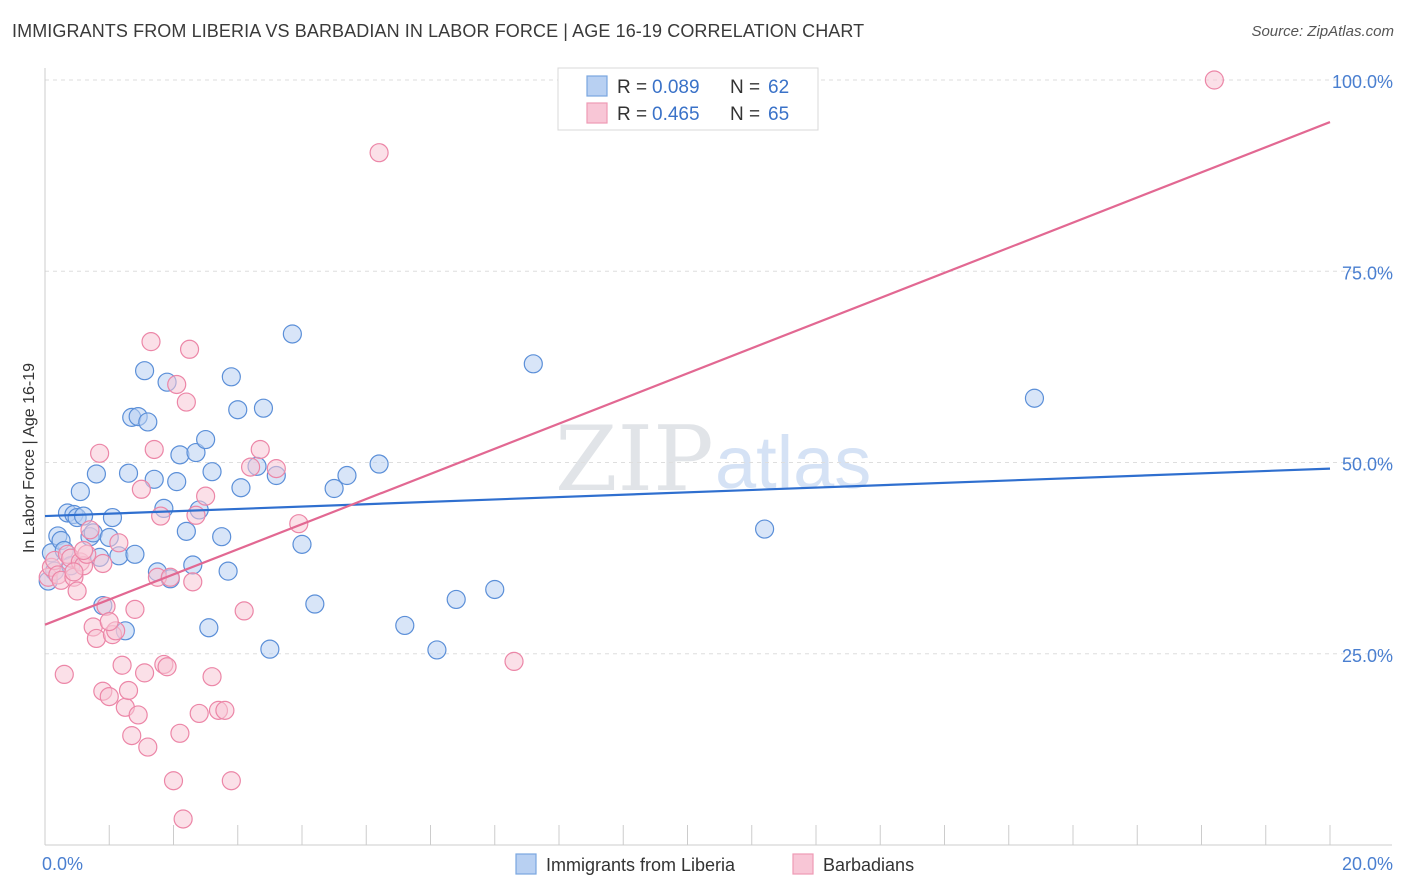 The height and width of the screenshot is (892, 1406). Describe the element at coordinates (1367, 465) in the screenshot. I see `y-tick-label-1: 50.0%` at that location.